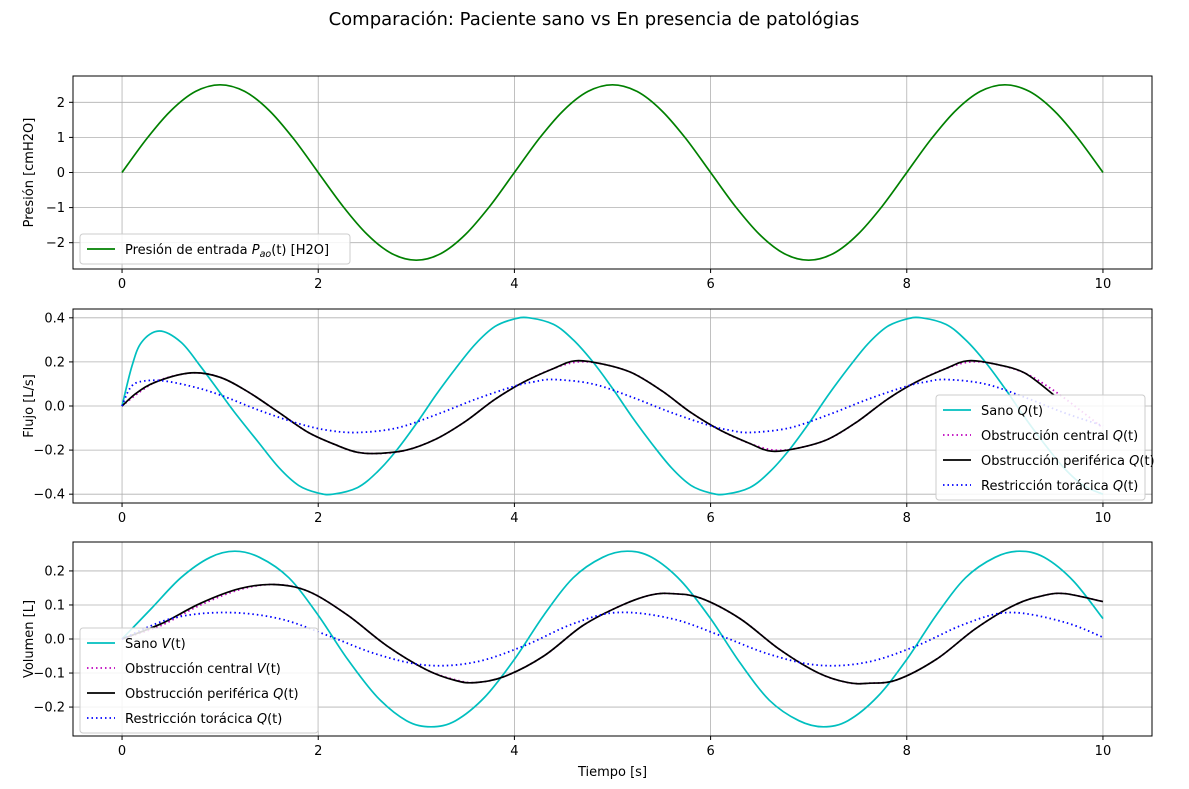  I want to click on y-tick-label: 1, so click(61, 138).